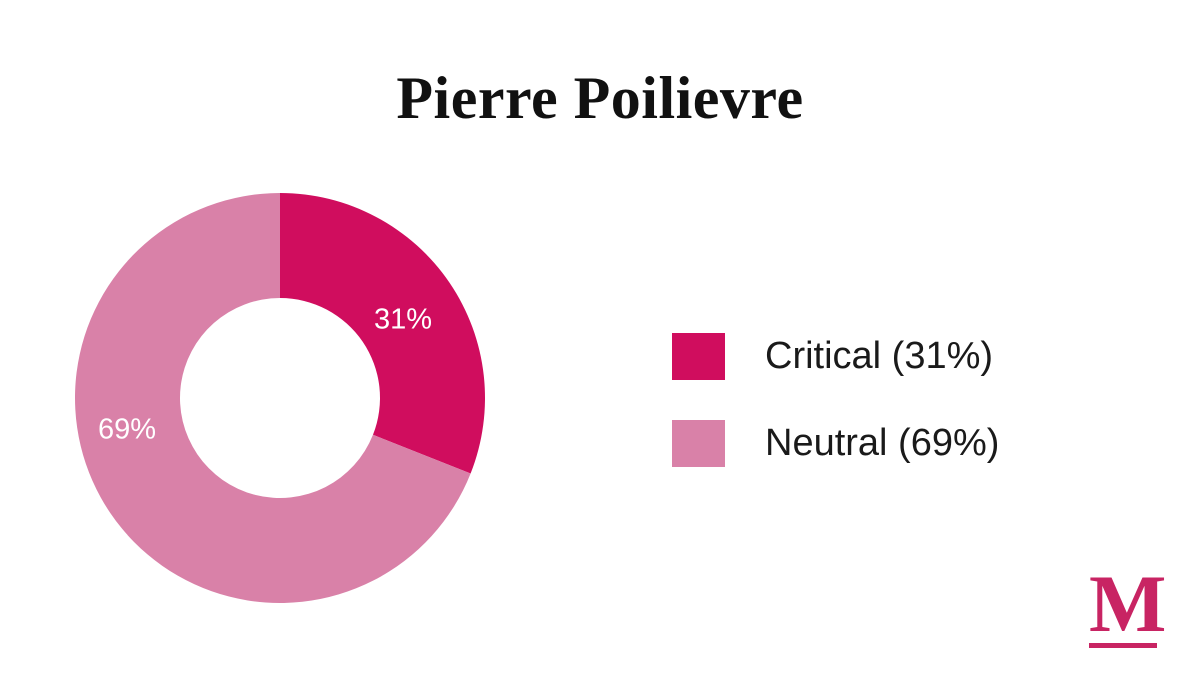  I want to click on legend-item-critical: Critical (31%), so click(835, 356).